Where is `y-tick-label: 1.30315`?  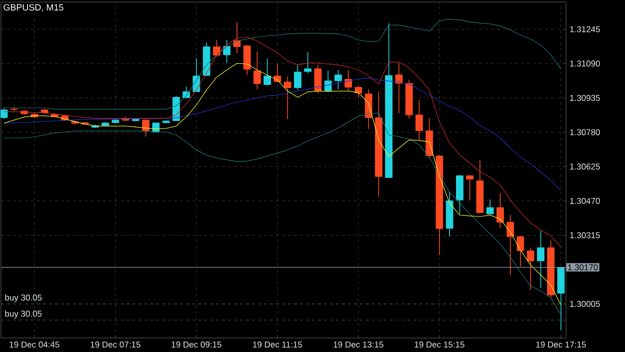 y-tick-label: 1.30315 is located at coordinates (585, 235).